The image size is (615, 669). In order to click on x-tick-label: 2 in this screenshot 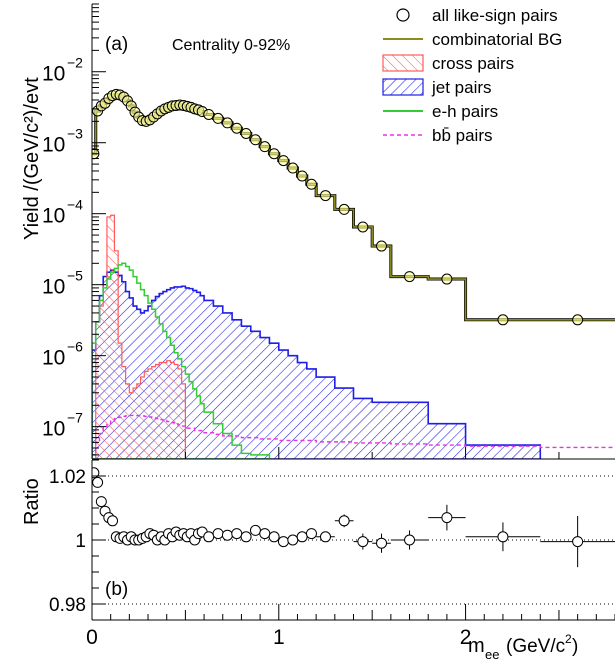, I will do `click(466, 637)`.